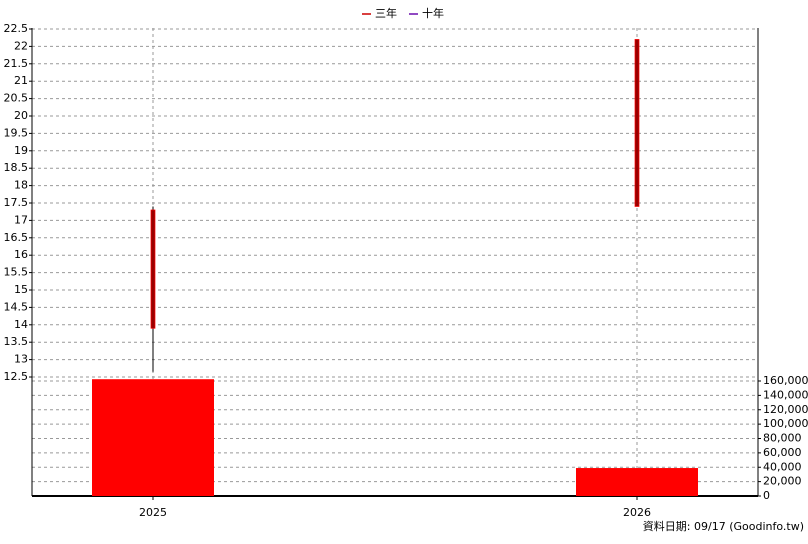  What do you see at coordinates (637, 512) in the screenshot?
I see `x-tick-label: 2026` at bounding box center [637, 512].